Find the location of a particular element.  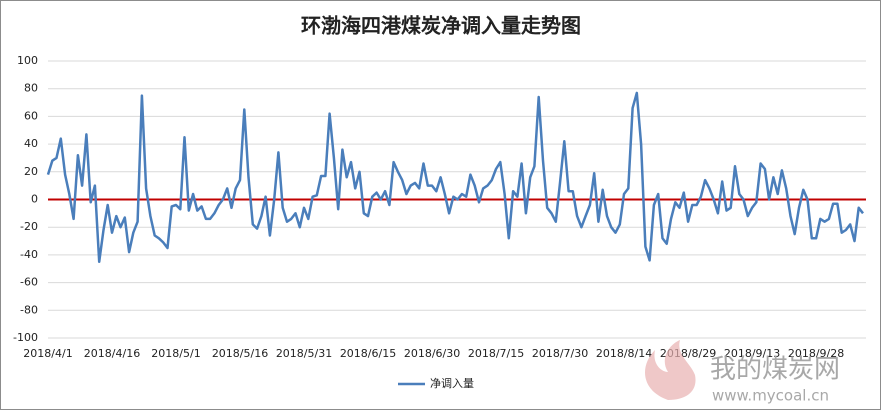

x-tick-label: 2018/5/16 is located at coordinates (240, 353).